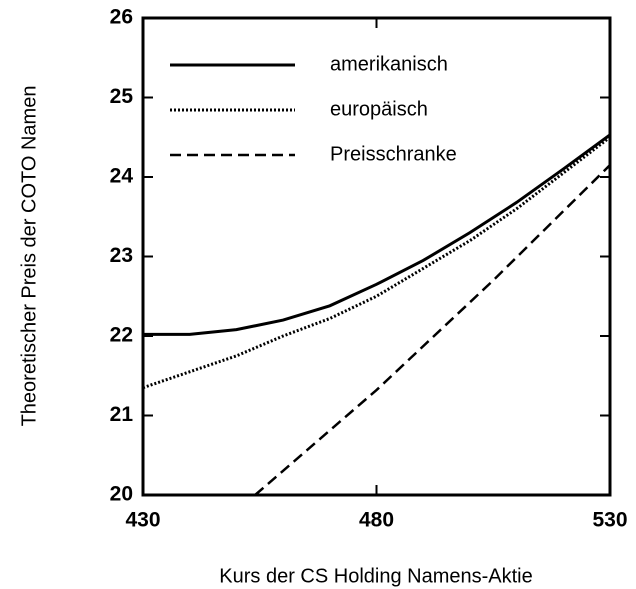 This screenshot has width=636, height=589. I want to click on legend-label: Preisschranke, so click(393, 154).